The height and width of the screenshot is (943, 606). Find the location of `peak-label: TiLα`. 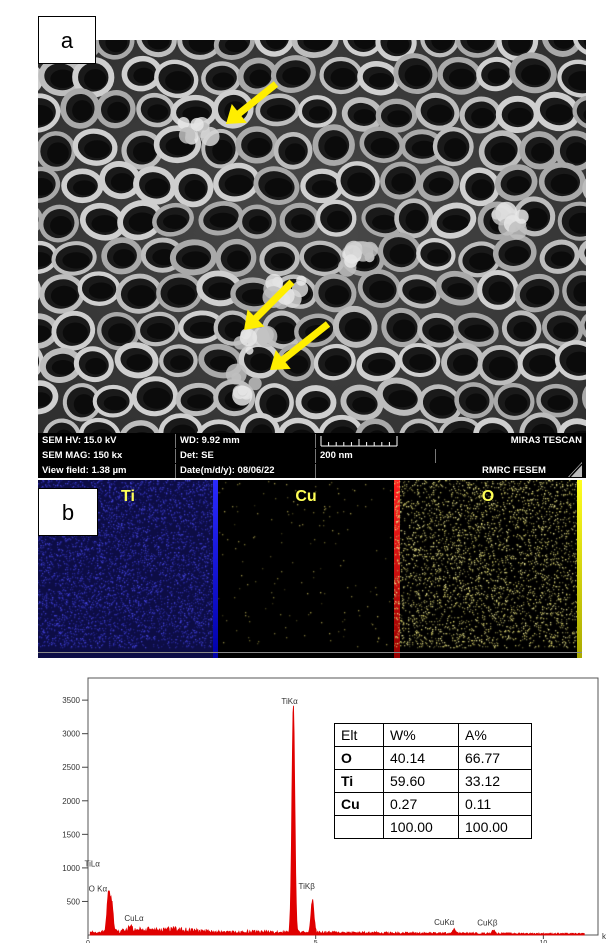

peak-label: TiLα is located at coordinates (92, 864).